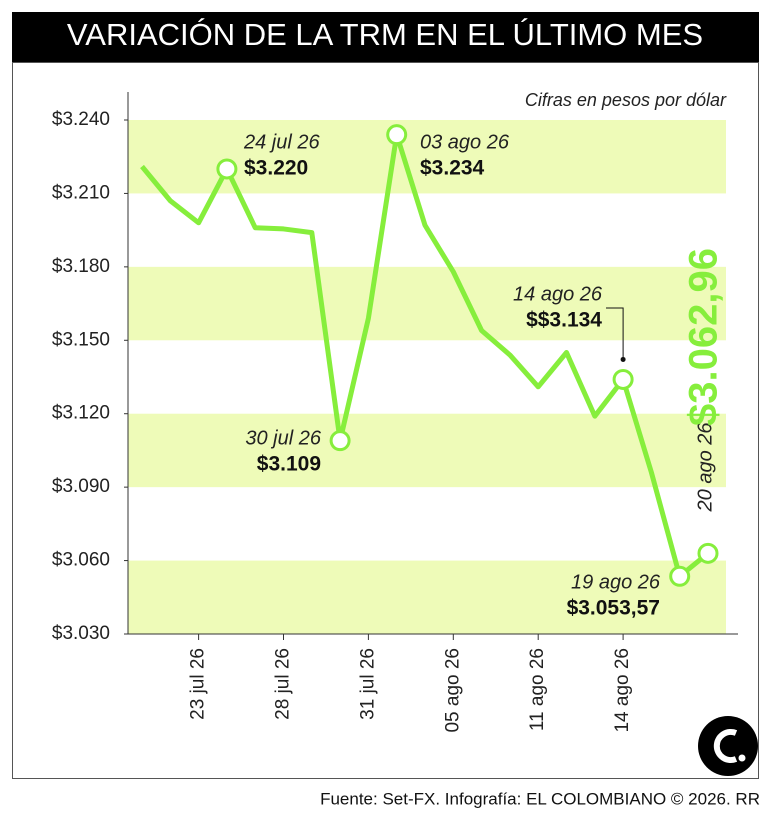 This screenshot has width=771, height=827. What do you see at coordinates (81, 633) in the screenshot?
I see `y-tick-label: $3.030` at bounding box center [81, 633].